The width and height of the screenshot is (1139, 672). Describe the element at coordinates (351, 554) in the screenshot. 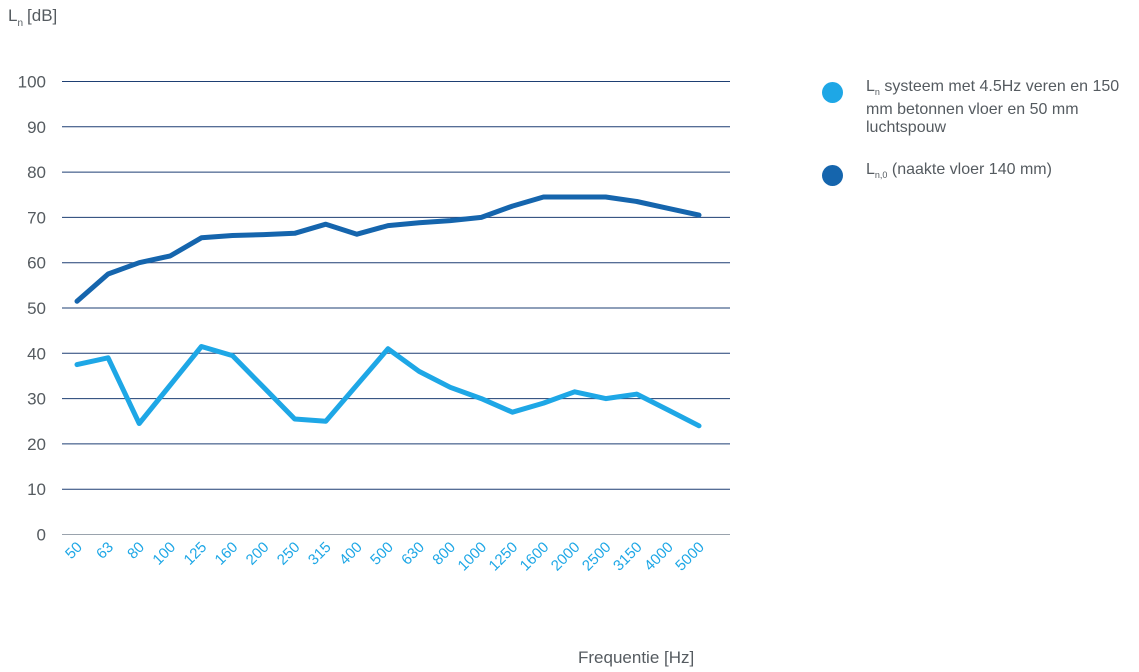

I see `x-tick-label: 400` at that location.